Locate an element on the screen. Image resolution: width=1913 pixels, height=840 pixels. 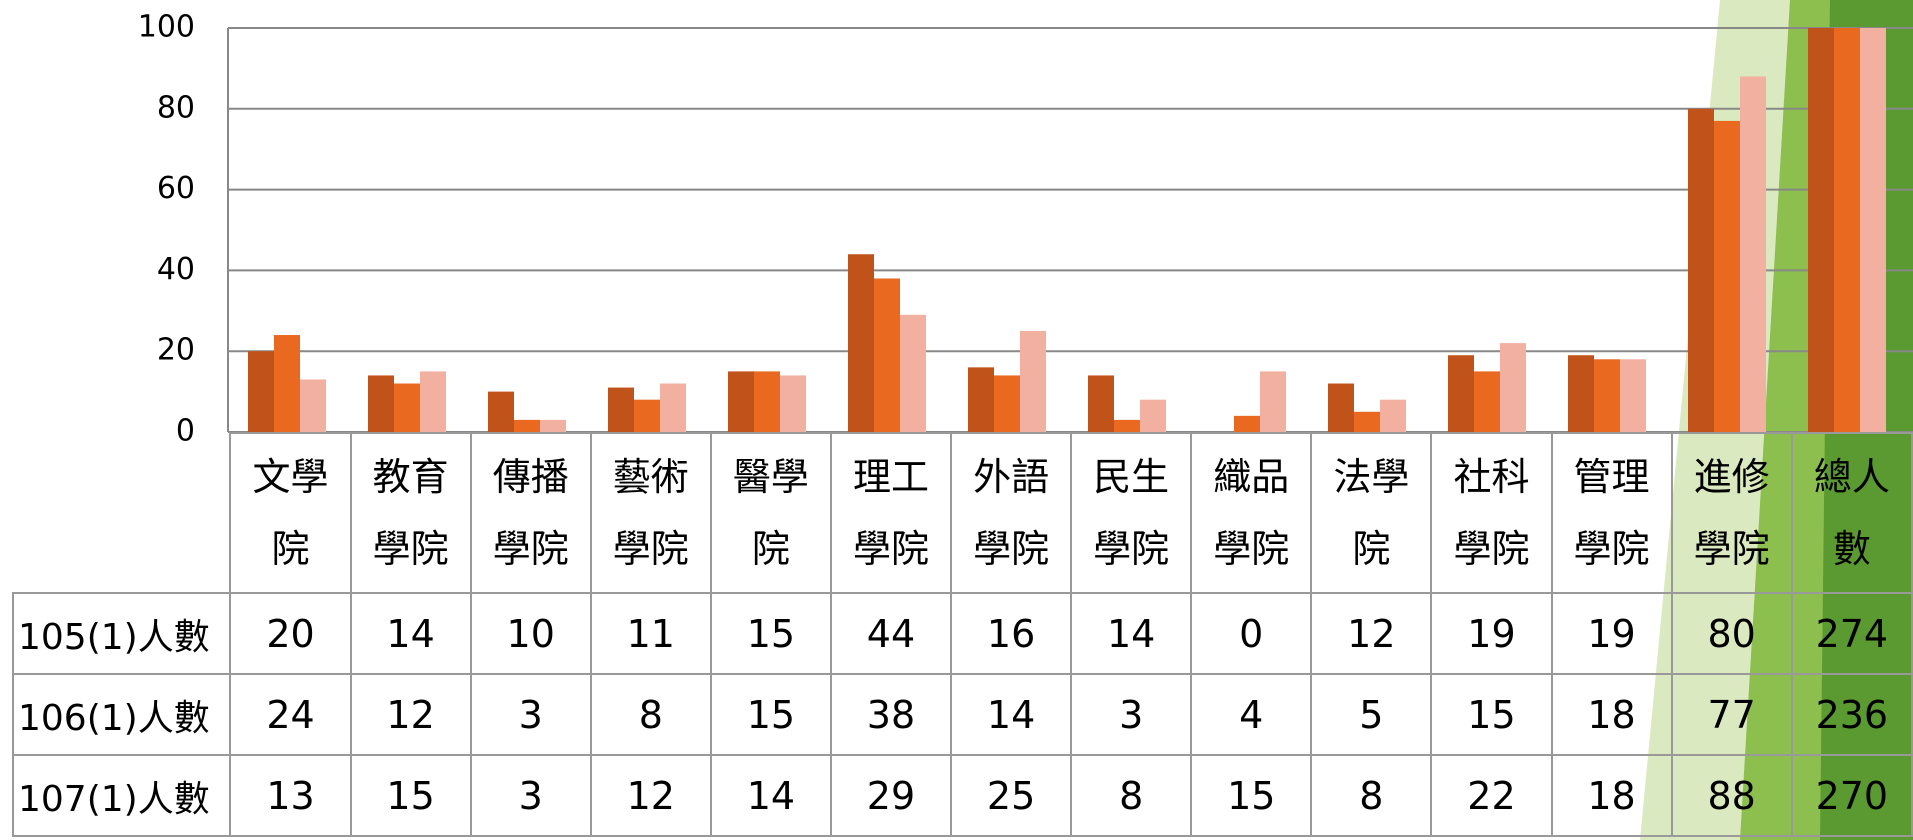
category-label: 理工學院 is located at coordinates (890, 513).